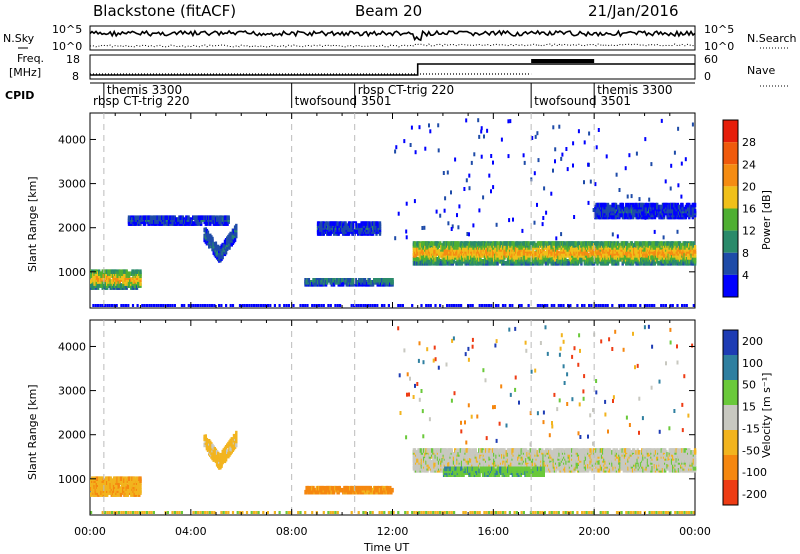  Describe the element at coordinates (72, 272) in the screenshot. I see `y-tick-label: 1000` at that location.